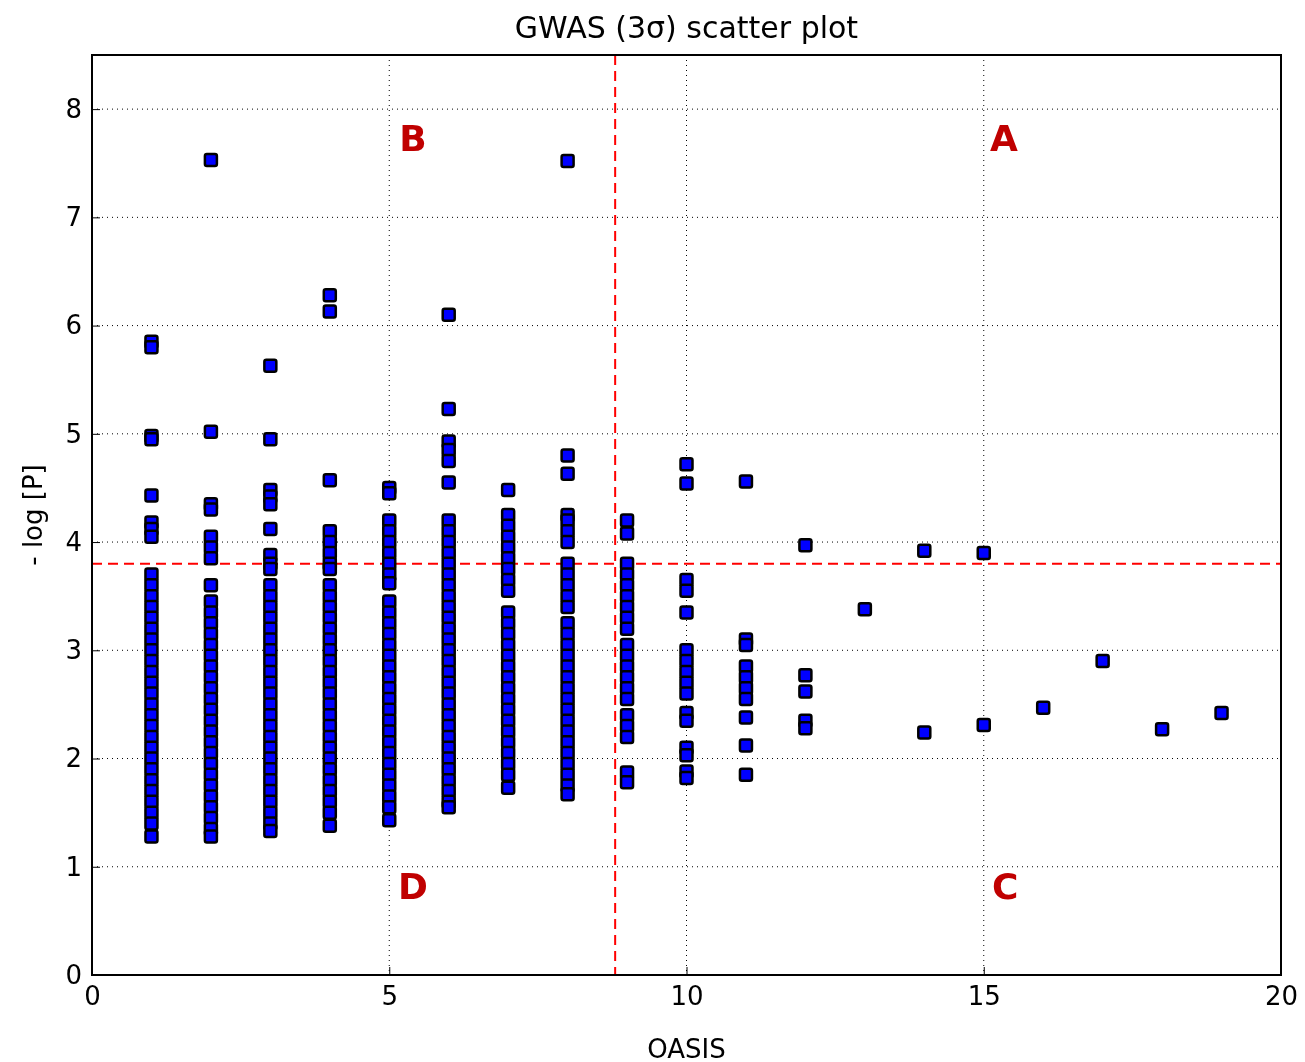 This screenshot has height=1062, width=1305. I want to click on y-tick-label: 7, so click(73, 217).